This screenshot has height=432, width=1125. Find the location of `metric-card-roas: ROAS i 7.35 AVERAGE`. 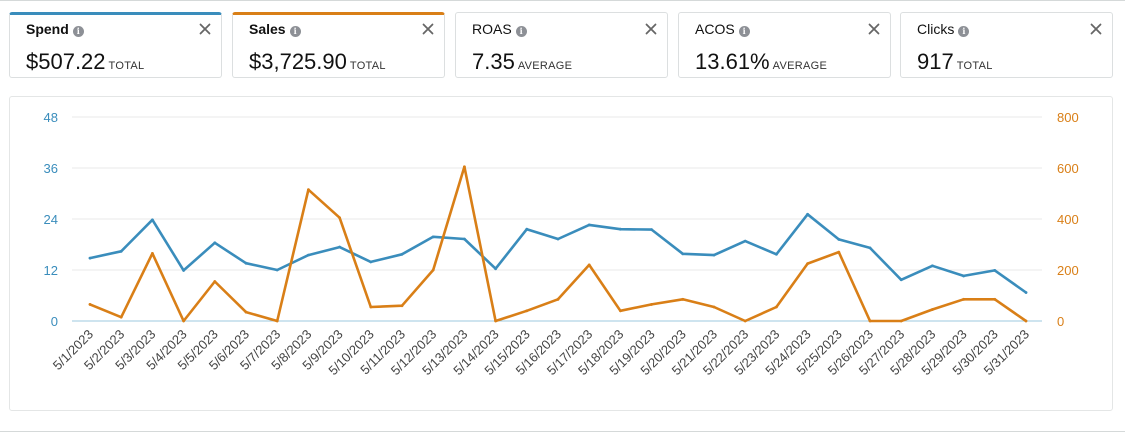

metric-card-roas: ROAS i 7.35 AVERAGE is located at coordinates (561, 45).